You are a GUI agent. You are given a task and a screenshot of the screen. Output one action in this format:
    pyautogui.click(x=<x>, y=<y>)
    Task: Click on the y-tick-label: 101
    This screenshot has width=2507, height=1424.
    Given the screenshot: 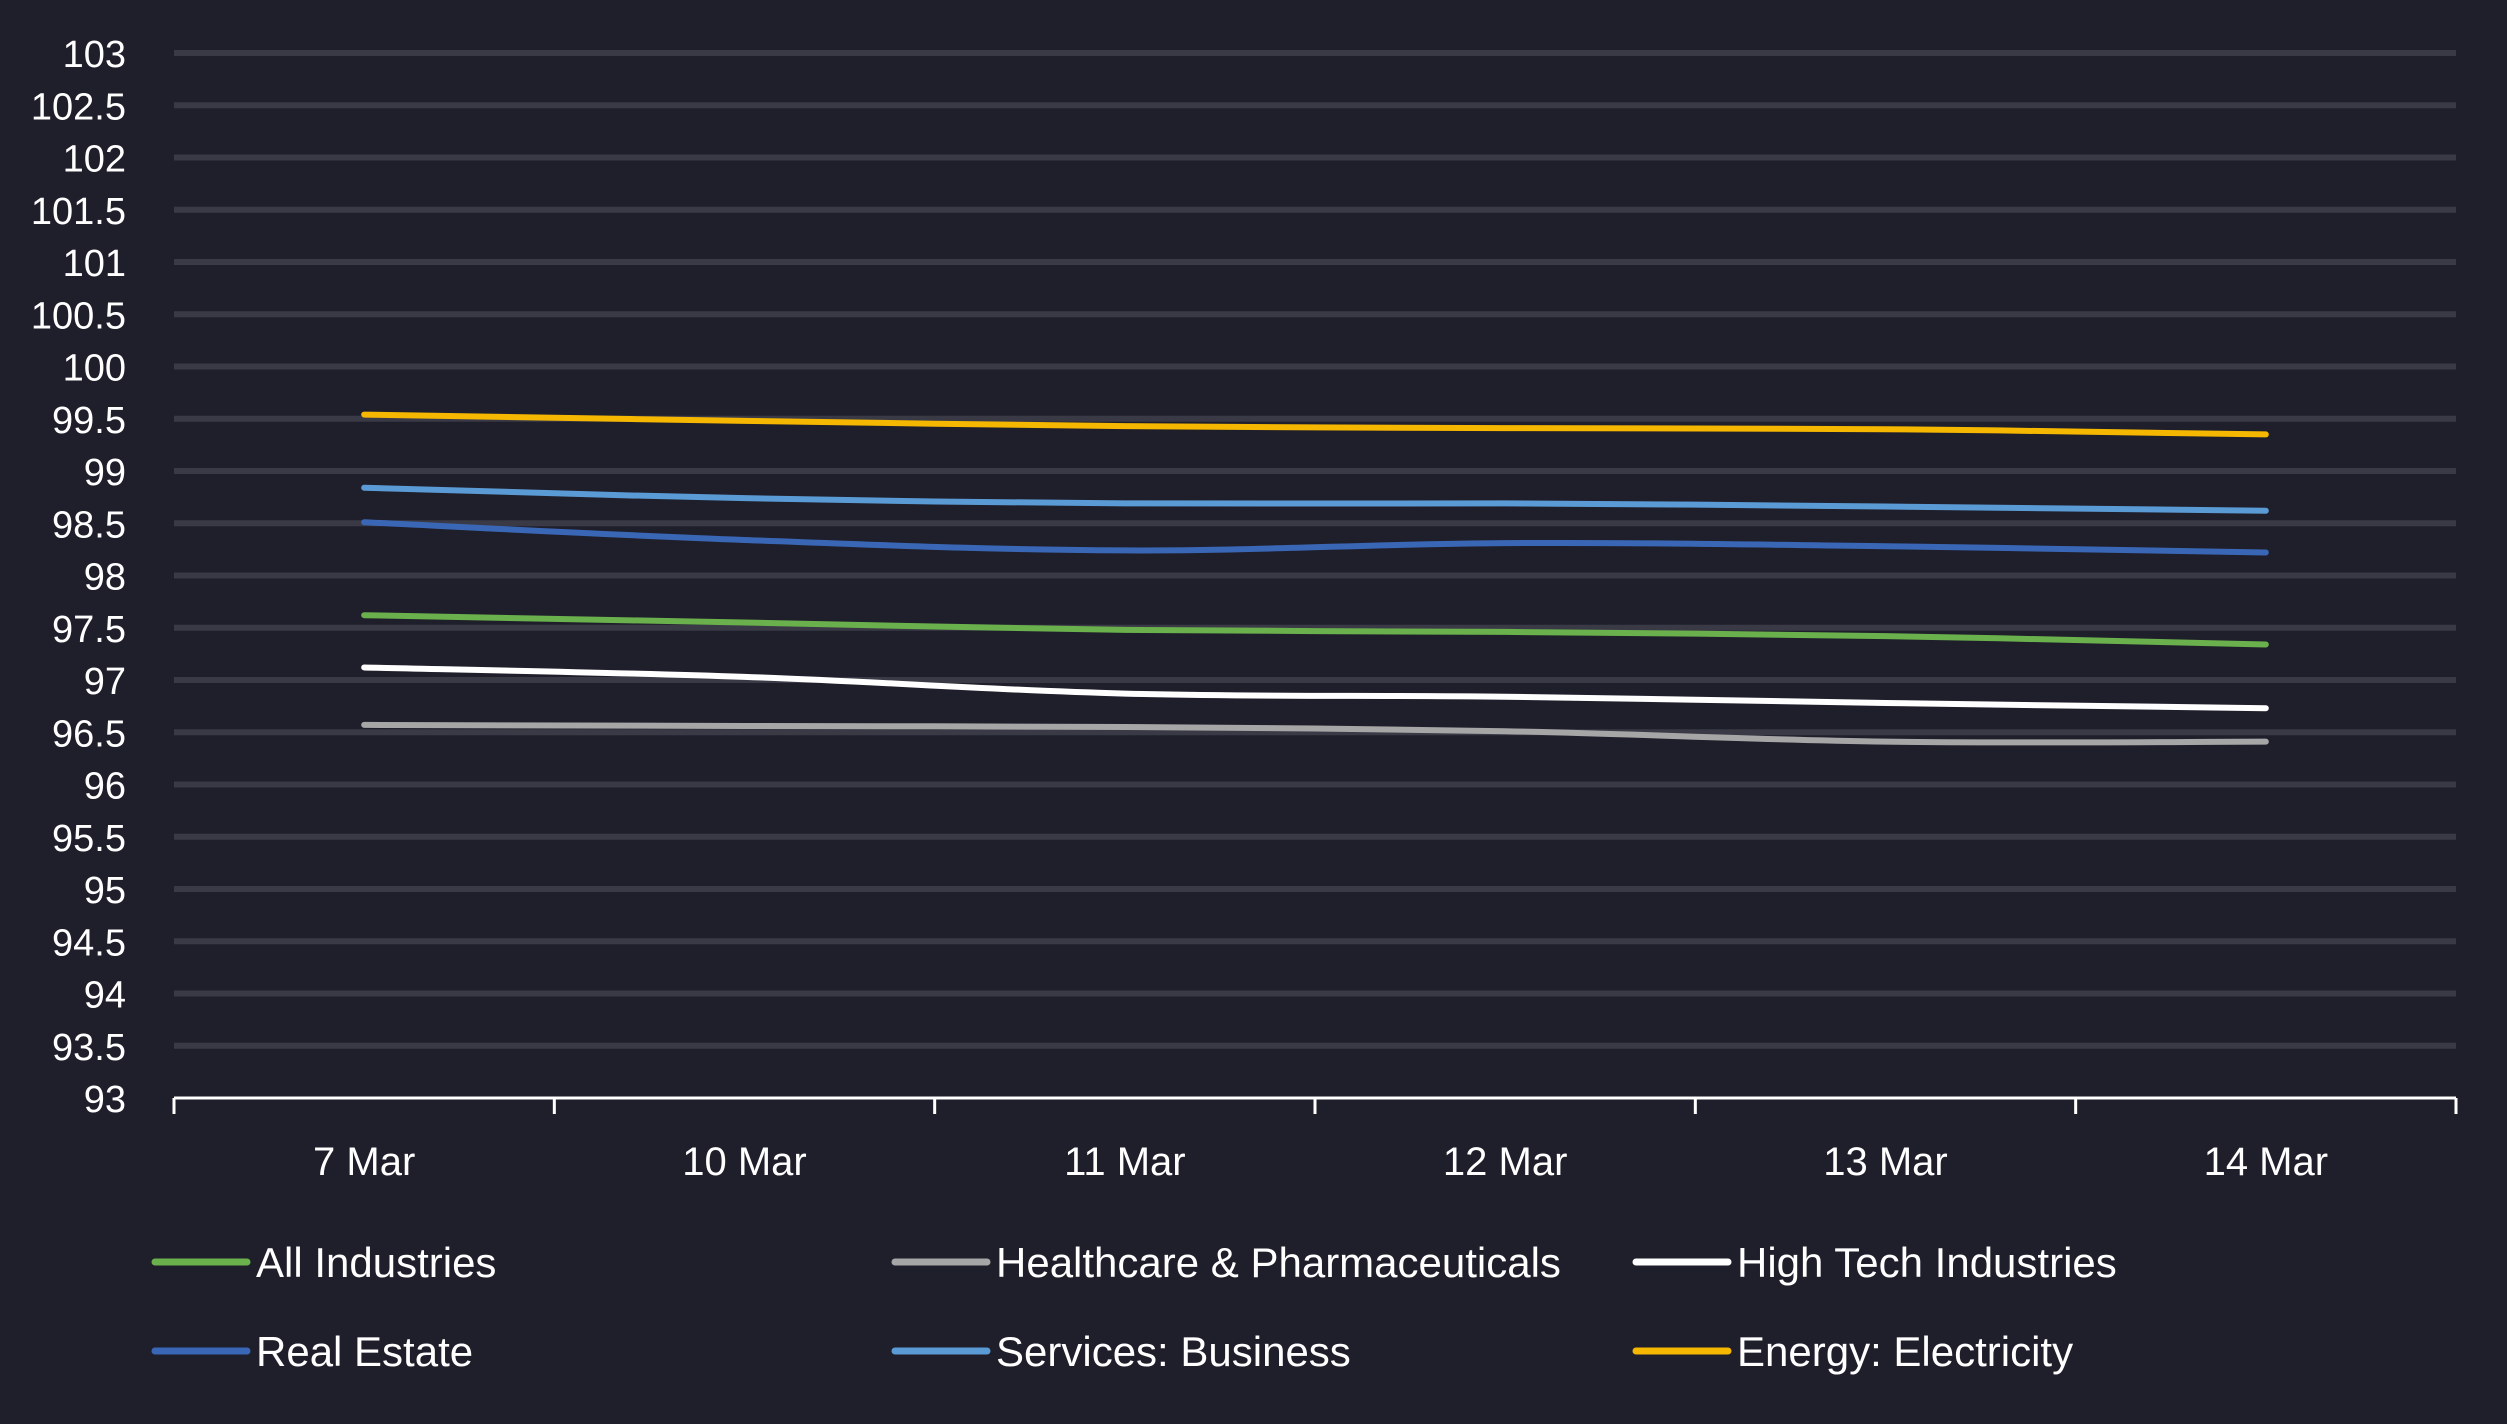 What is the action you would take?
    pyautogui.click(x=94, y=264)
    